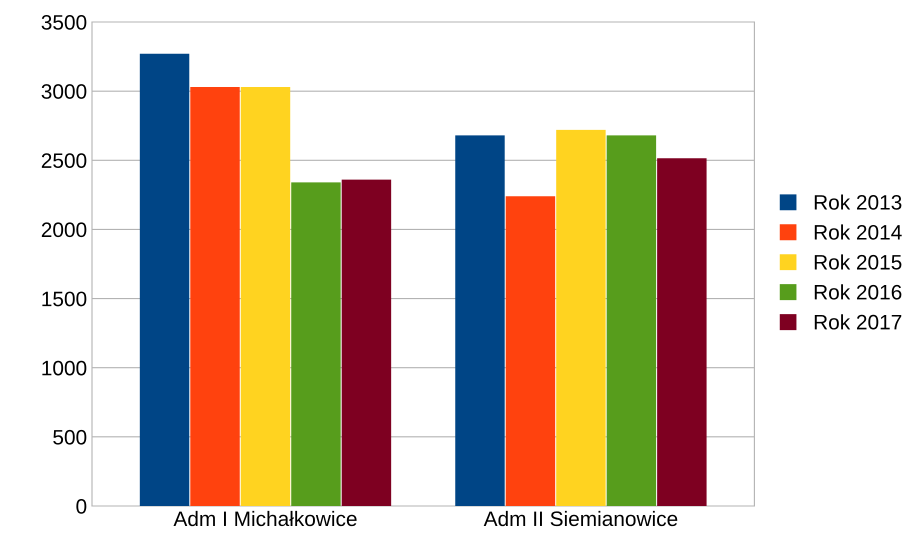 The image size is (920, 550). I want to click on y-tick-label: 0, so click(81, 506).